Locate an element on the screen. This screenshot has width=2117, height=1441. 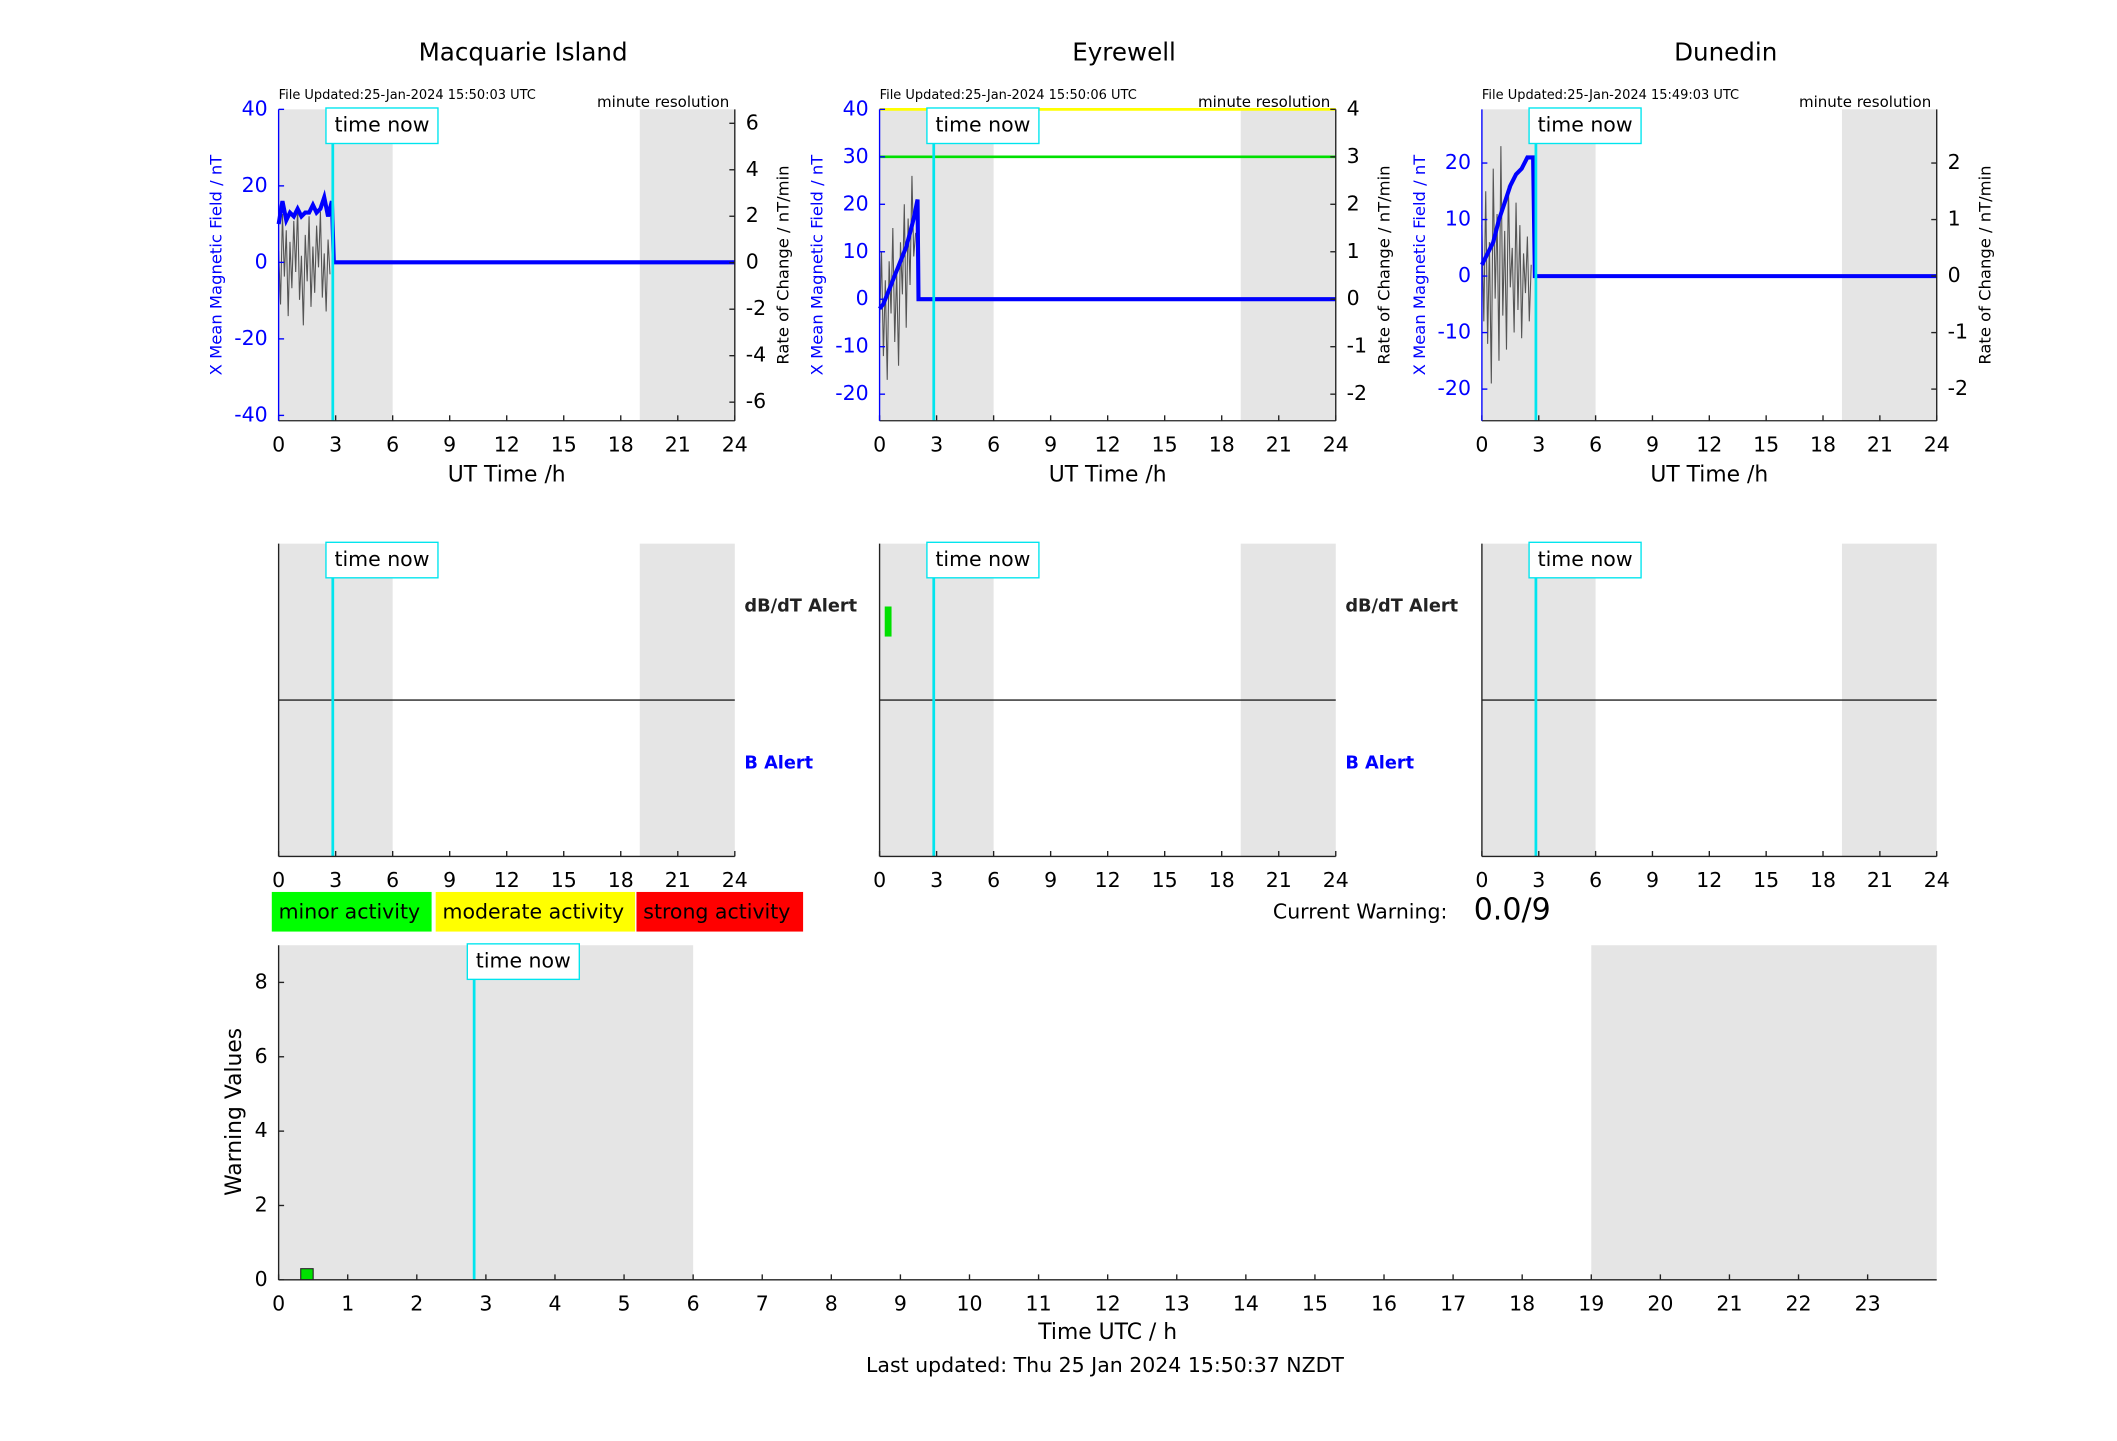
y-axis-label: Warning Values is located at coordinates (234, 1112).